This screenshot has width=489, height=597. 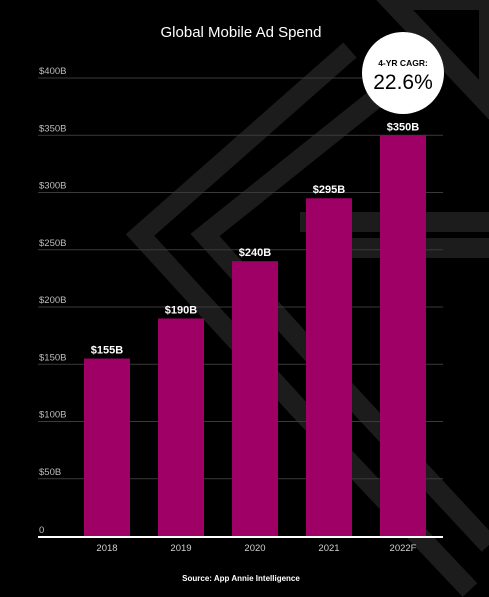 I want to click on decor-stroke, so click(x=432, y=60).